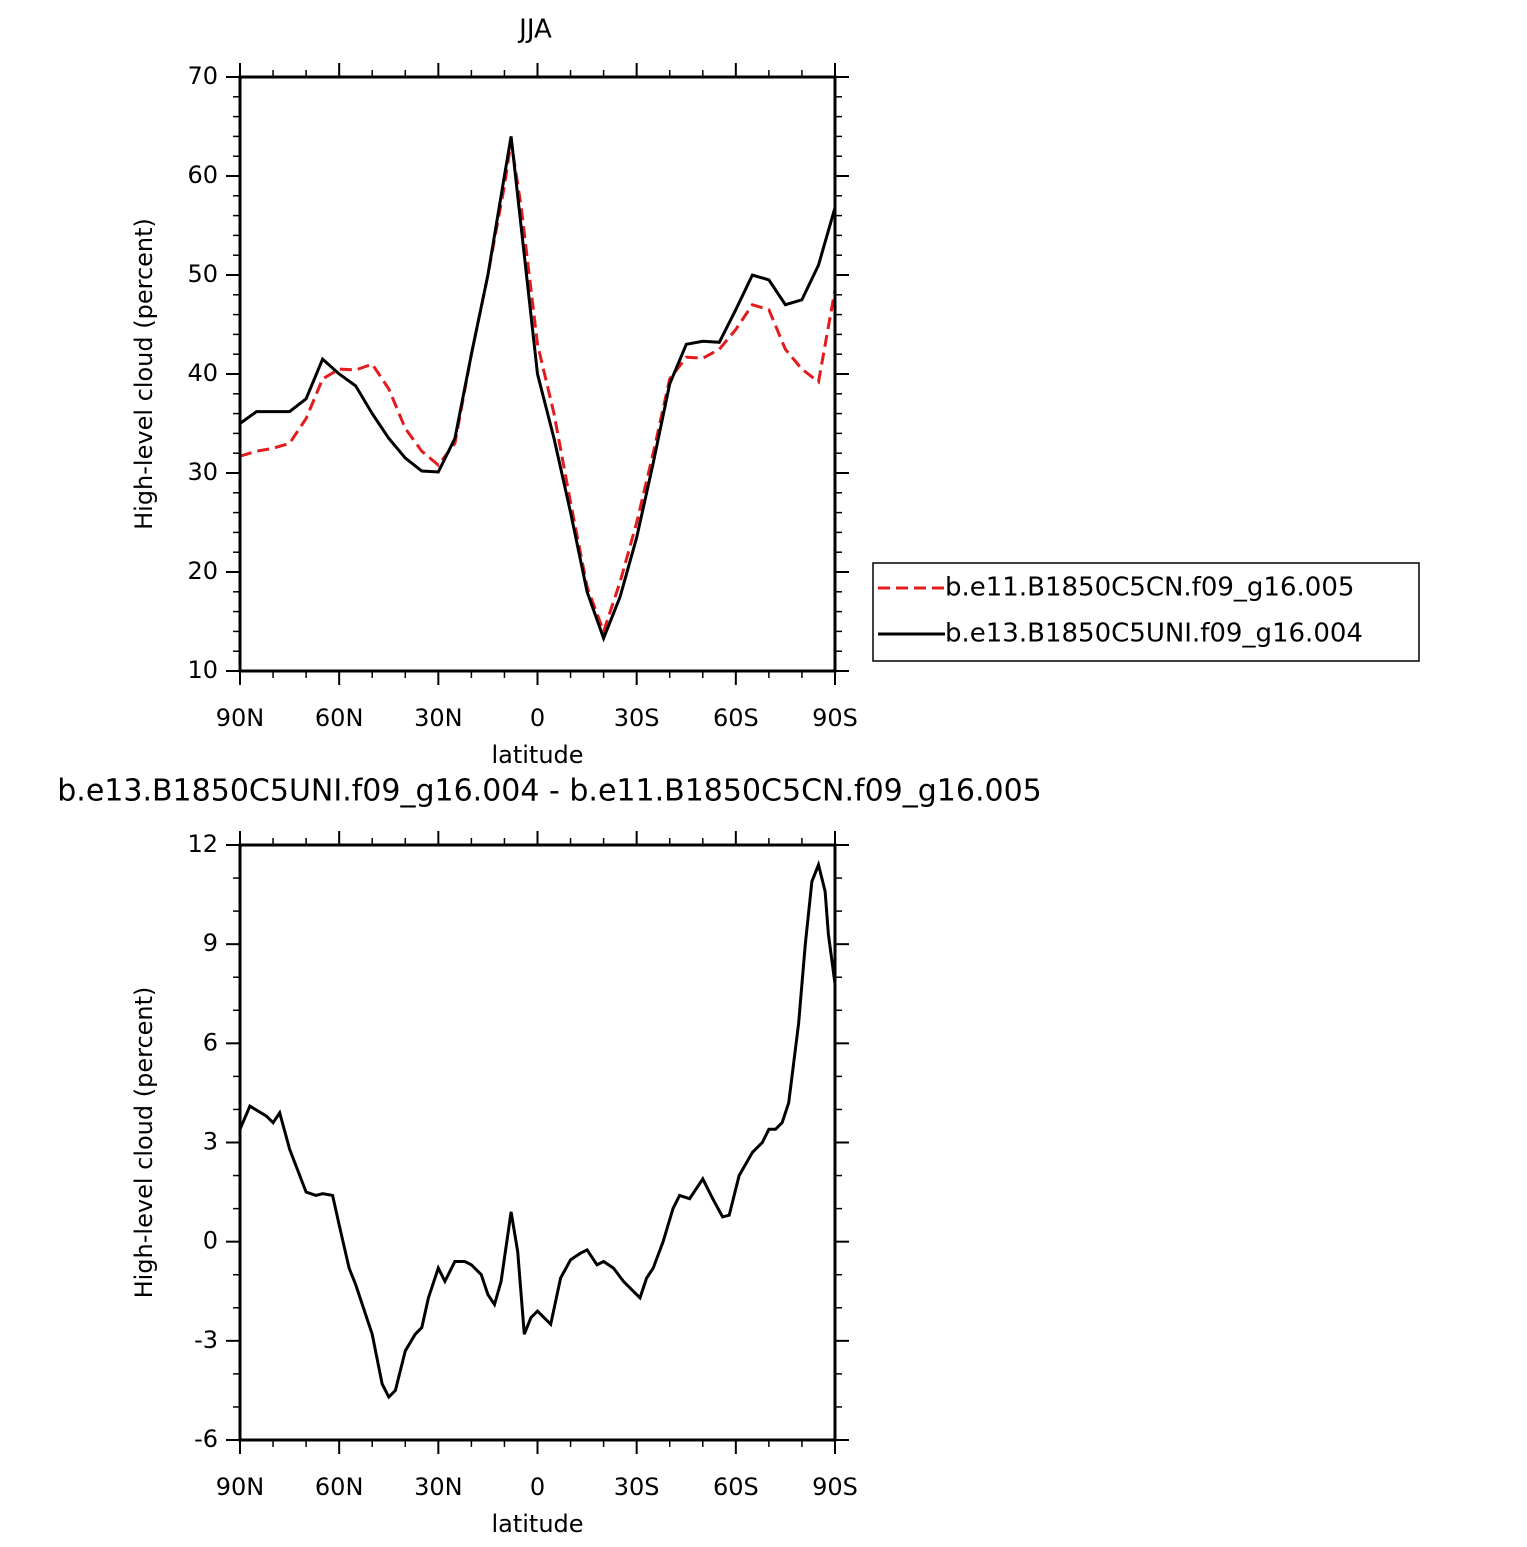 This screenshot has width=1527, height=1547. I want to click on legend-label: b.e11.B1850C5CN.f09_g16.005, so click(1149, 588).